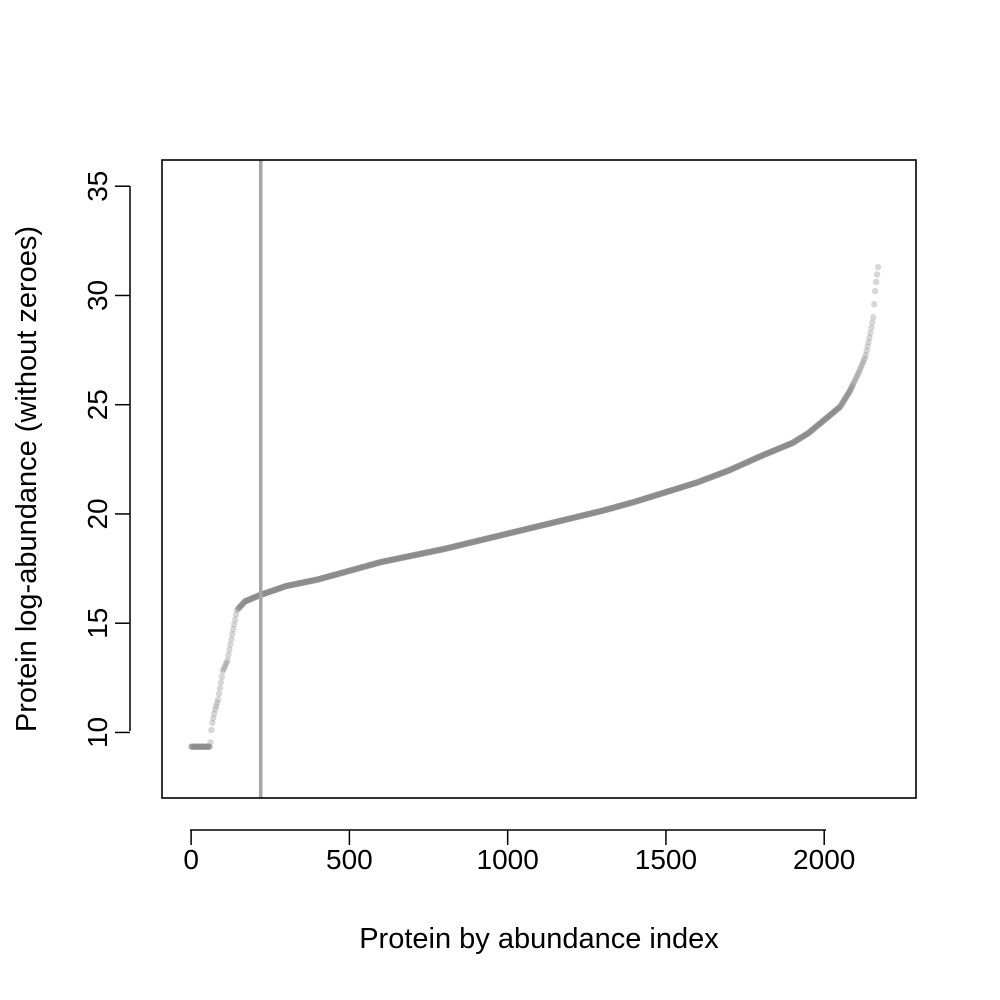  What do you see at coordinates (97, 295) in the screenshot?
I see `y-tick-label: 30` at bounding box center [97, 295].